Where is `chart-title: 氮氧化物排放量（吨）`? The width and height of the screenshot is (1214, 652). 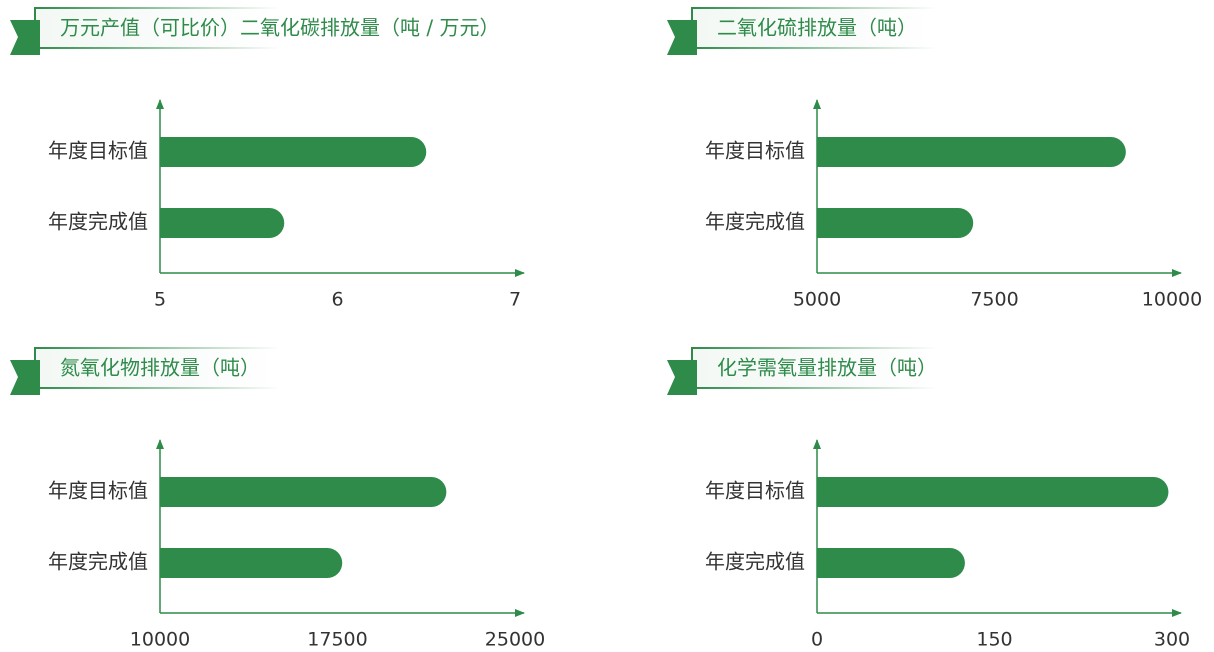 chart-title: 氮氧化物排放量（吨） is located at coordinates (160, 368).